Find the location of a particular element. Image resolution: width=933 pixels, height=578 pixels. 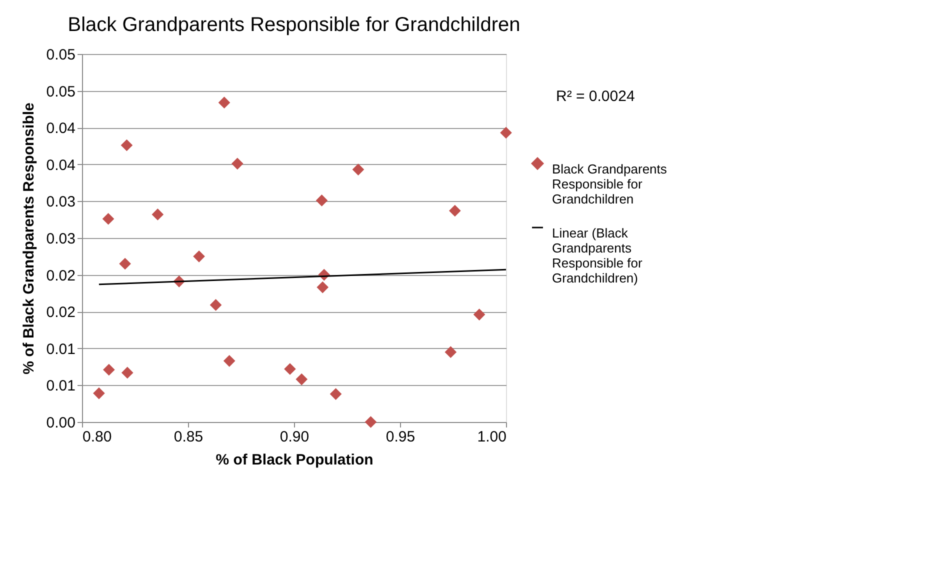

text: R² = 0.0024 is located at coordinates (595, 96).